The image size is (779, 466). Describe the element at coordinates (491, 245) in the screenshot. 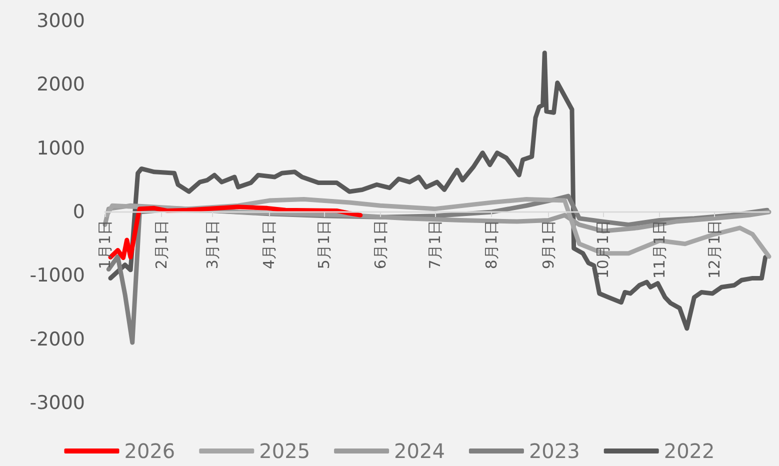

I see `x-tick-label: 8月1日` at that location.